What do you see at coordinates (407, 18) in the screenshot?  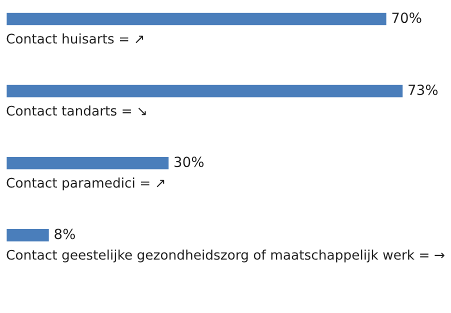 I see `data-label: 70%` at bounding box center [407, 18].